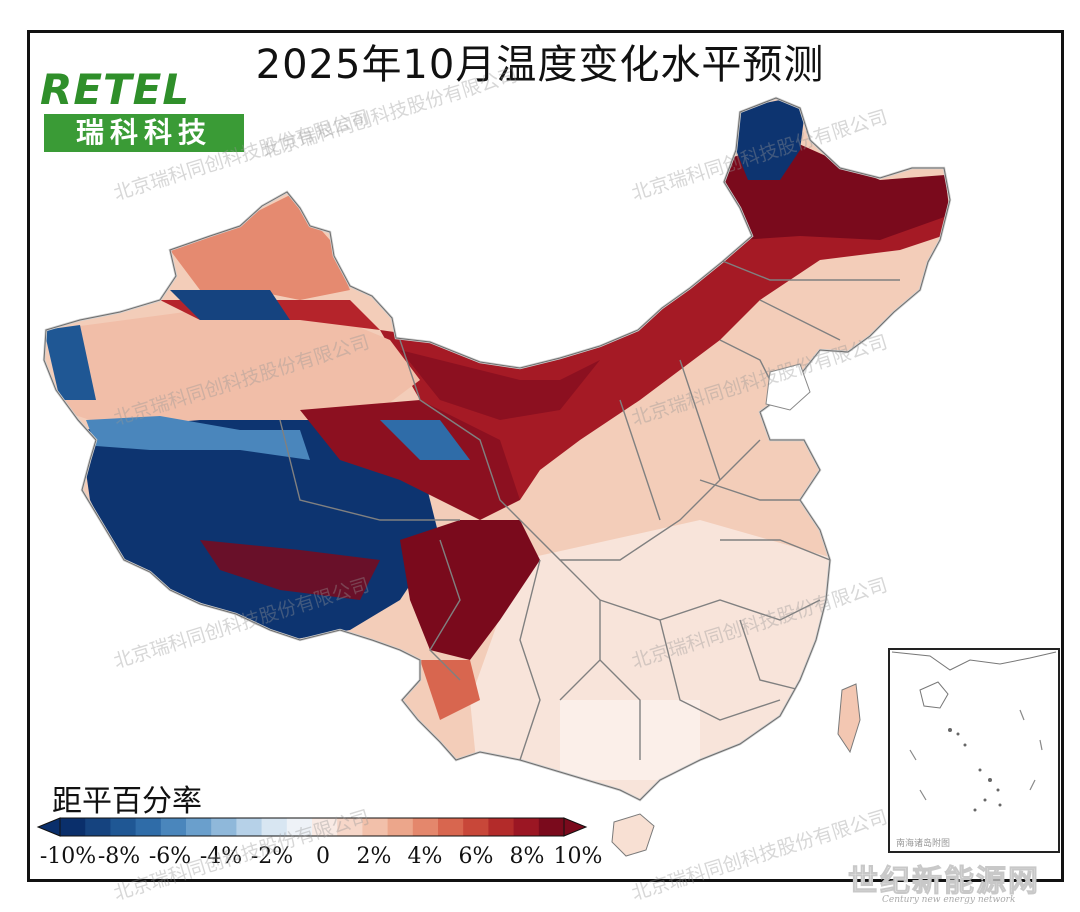 Image resolution: width=1080 pixels, height=912 pixels. What do you see at coordinates (974, 731) in the screenshot?
I see `inset-map` at bounding box center [974, 731].